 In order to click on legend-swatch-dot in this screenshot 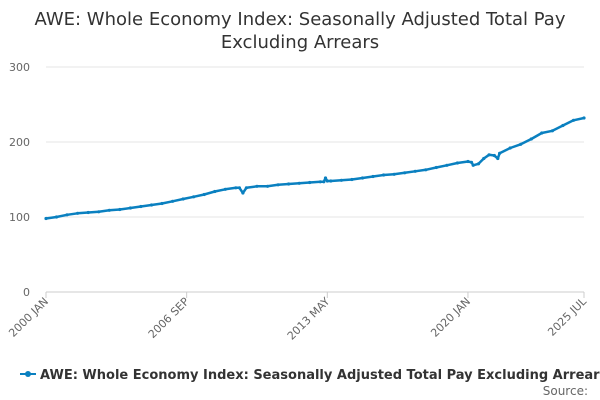, I will do `click(28, 374)`.